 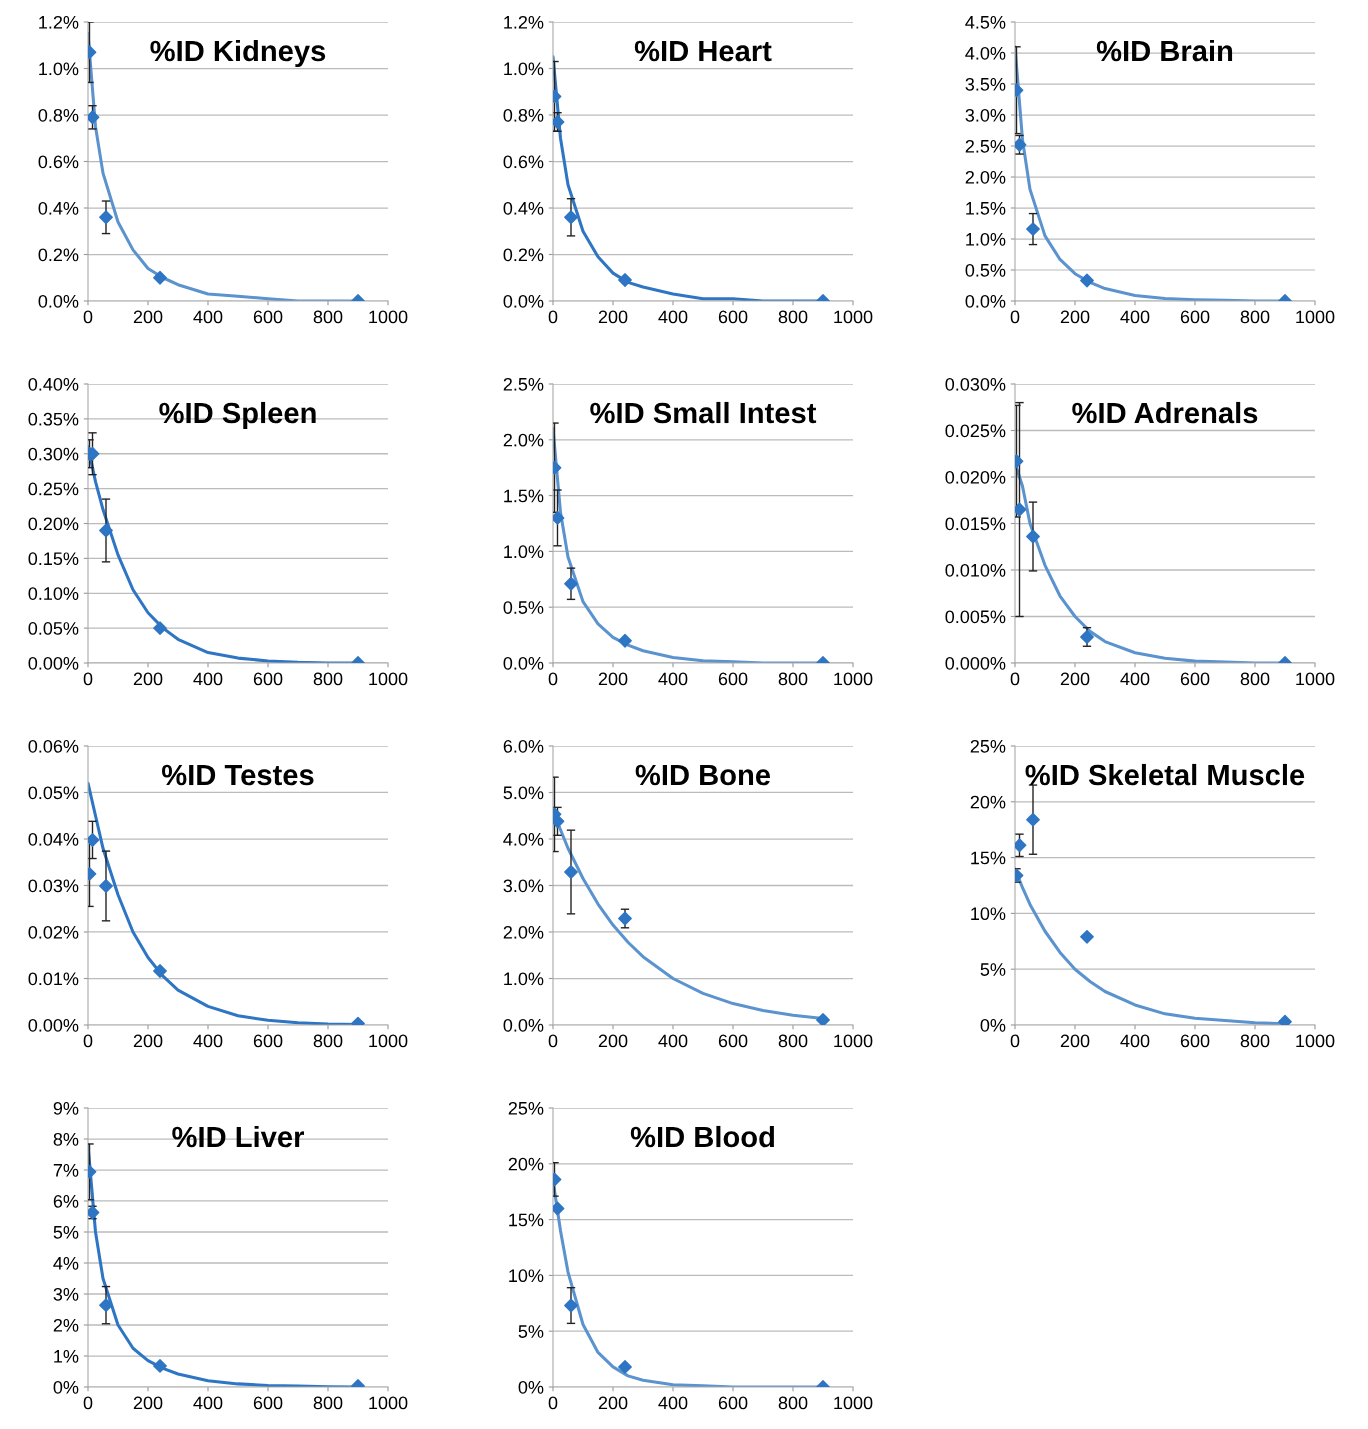 What do you see at coordinates (523, 793) in the screenshot?
I see `y-tick-label: 5.0%` at bounding box center [523, 793].